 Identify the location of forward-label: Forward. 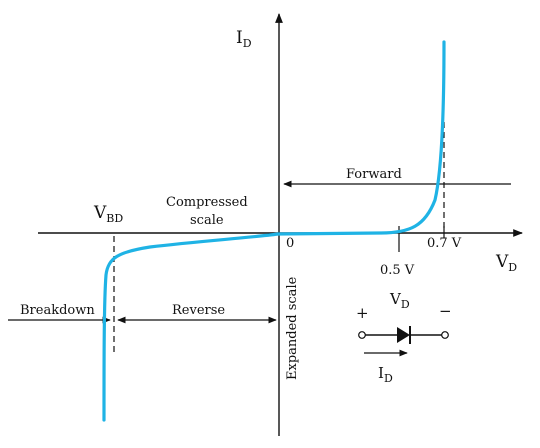
(374, 174).